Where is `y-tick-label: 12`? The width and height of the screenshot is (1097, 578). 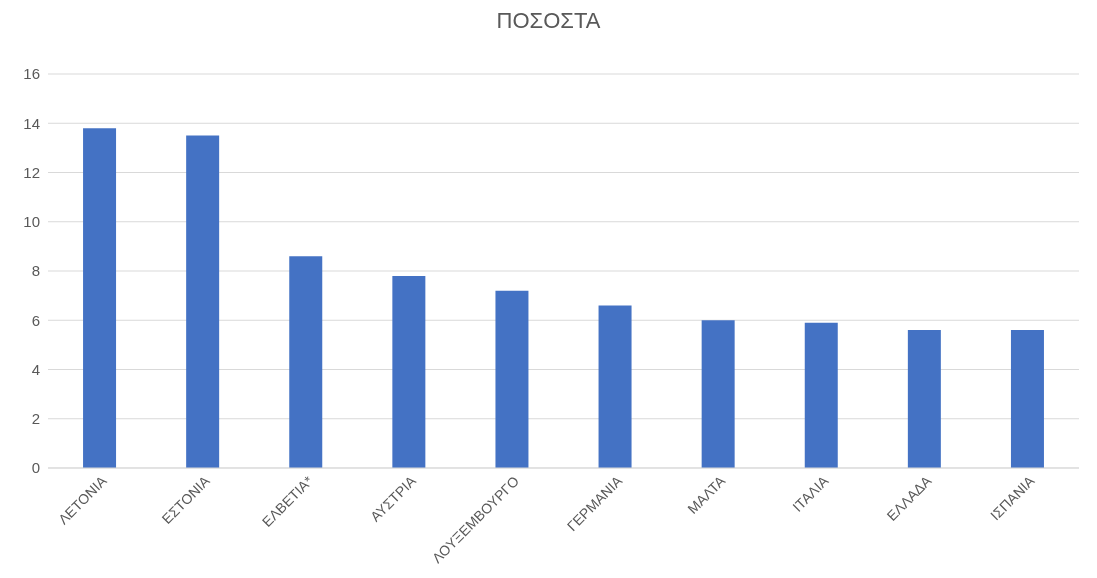 y-tick-label: 12 is located at coordinates (31, 172).